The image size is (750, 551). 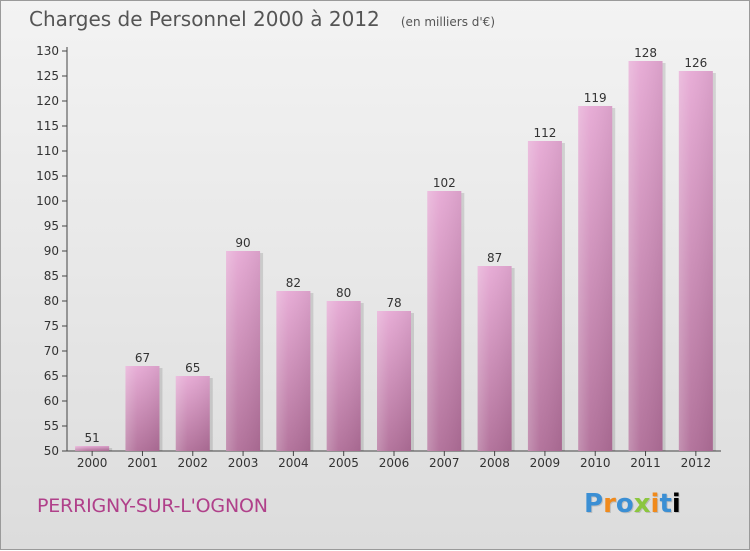 What do you see at coordinates (92, 438) in the screenshot?
I see `data-label: 51` at bounding box center [92, 438].